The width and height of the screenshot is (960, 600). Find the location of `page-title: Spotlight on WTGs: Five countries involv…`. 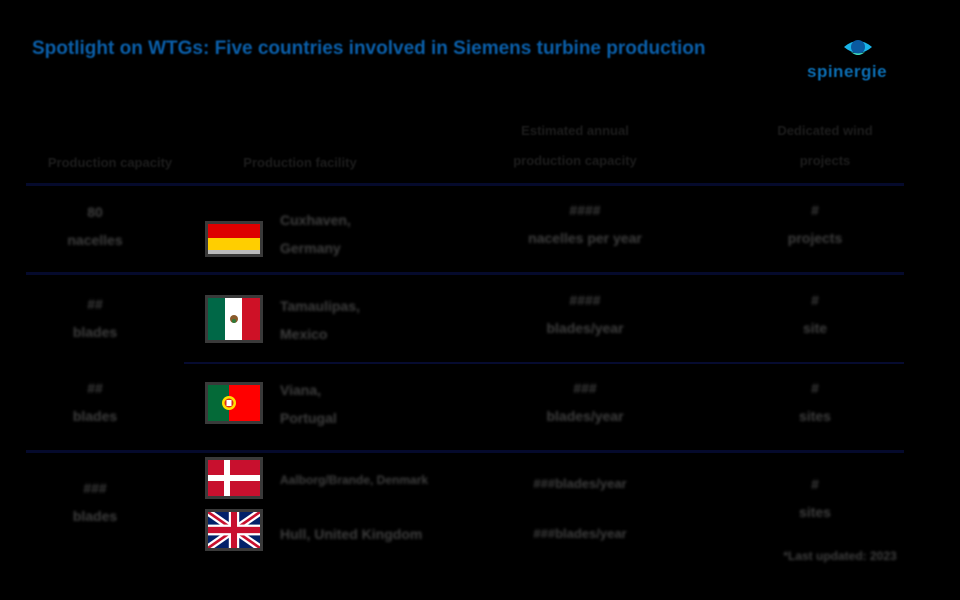

page-title: Spotlight on WTGs: Five countries involv… is located at coordinates (369, 48).